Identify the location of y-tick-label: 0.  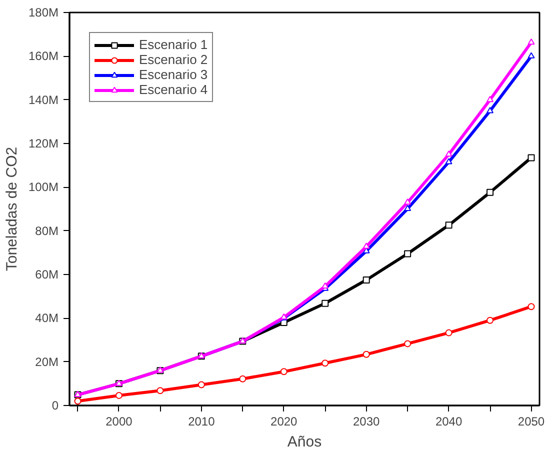
(55, 405).